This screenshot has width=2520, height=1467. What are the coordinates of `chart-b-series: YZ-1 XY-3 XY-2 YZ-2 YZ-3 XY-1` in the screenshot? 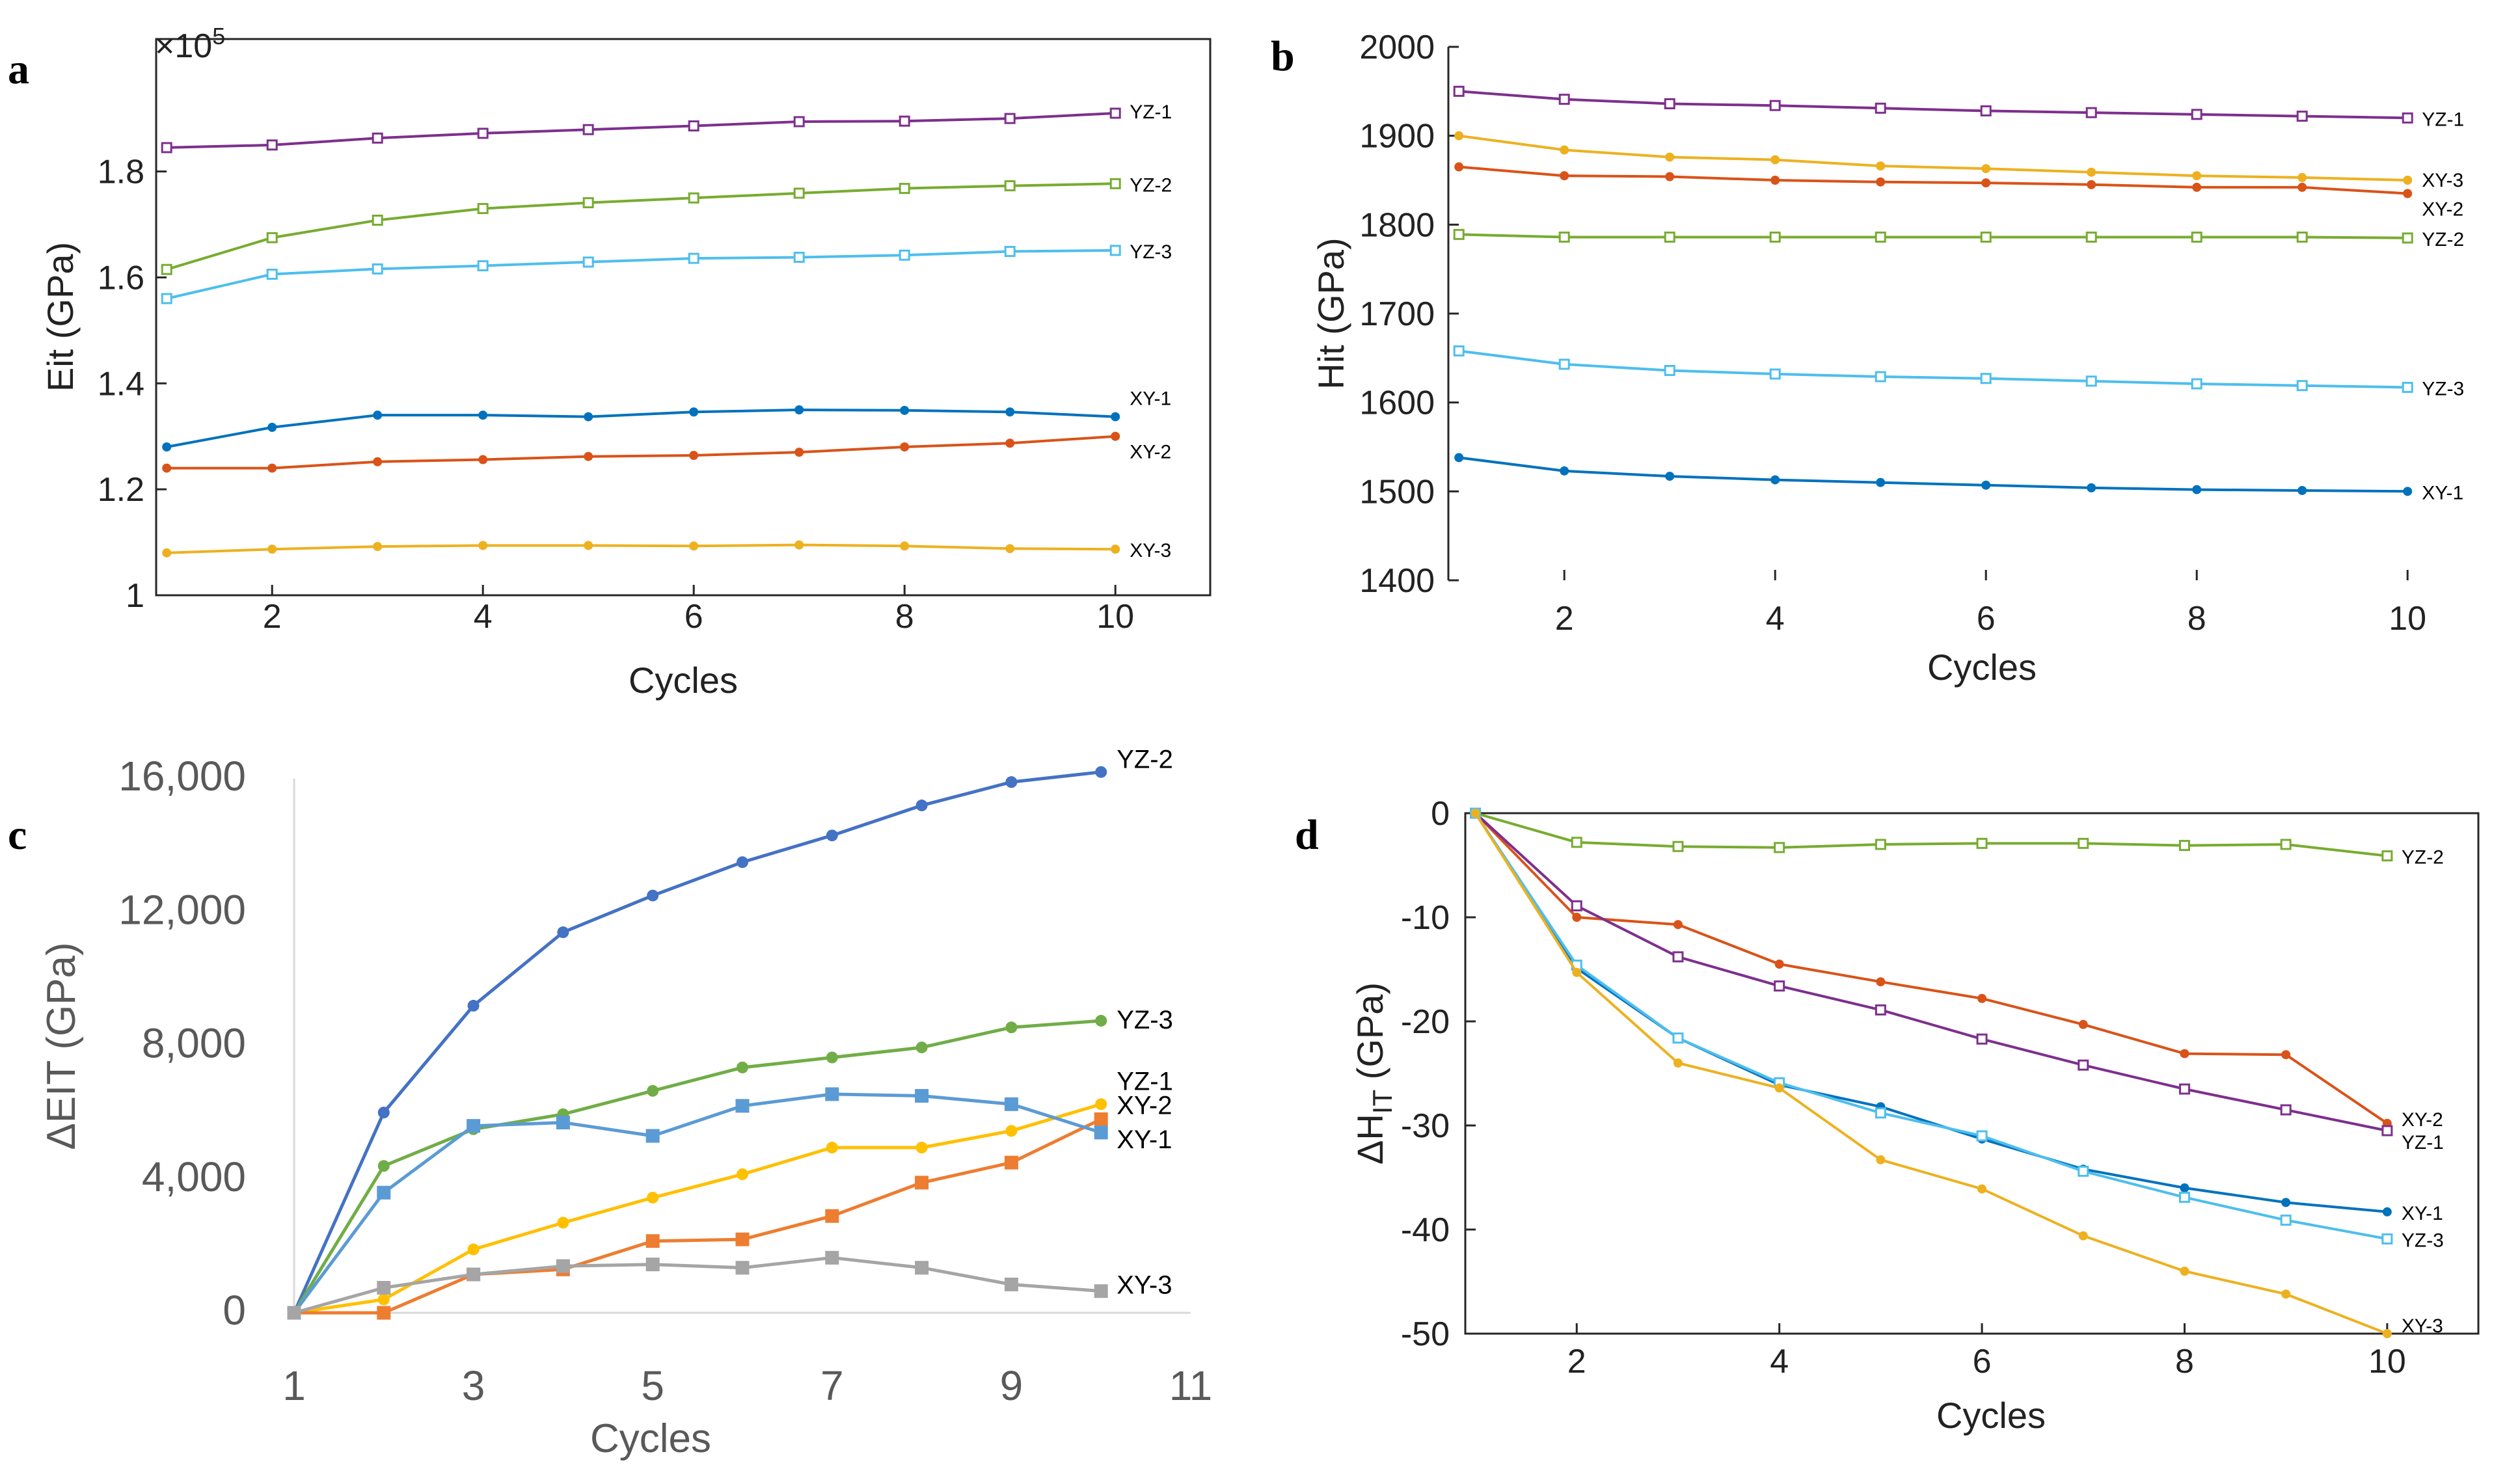 It's located at (1958, 294).